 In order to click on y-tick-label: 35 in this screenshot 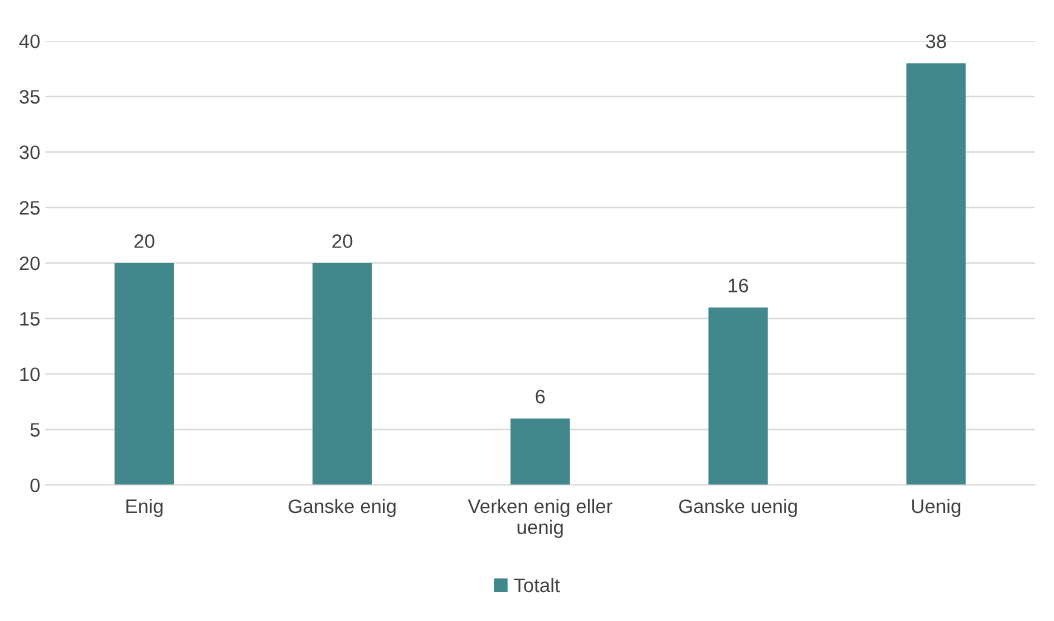, I will do `click(29, 96)`.